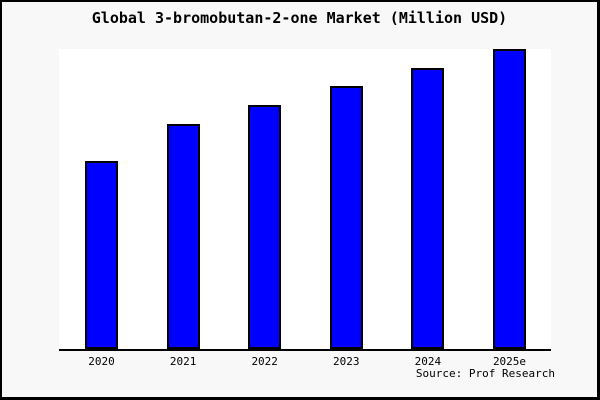  I want to click on bar-2020, so click(101, 255).